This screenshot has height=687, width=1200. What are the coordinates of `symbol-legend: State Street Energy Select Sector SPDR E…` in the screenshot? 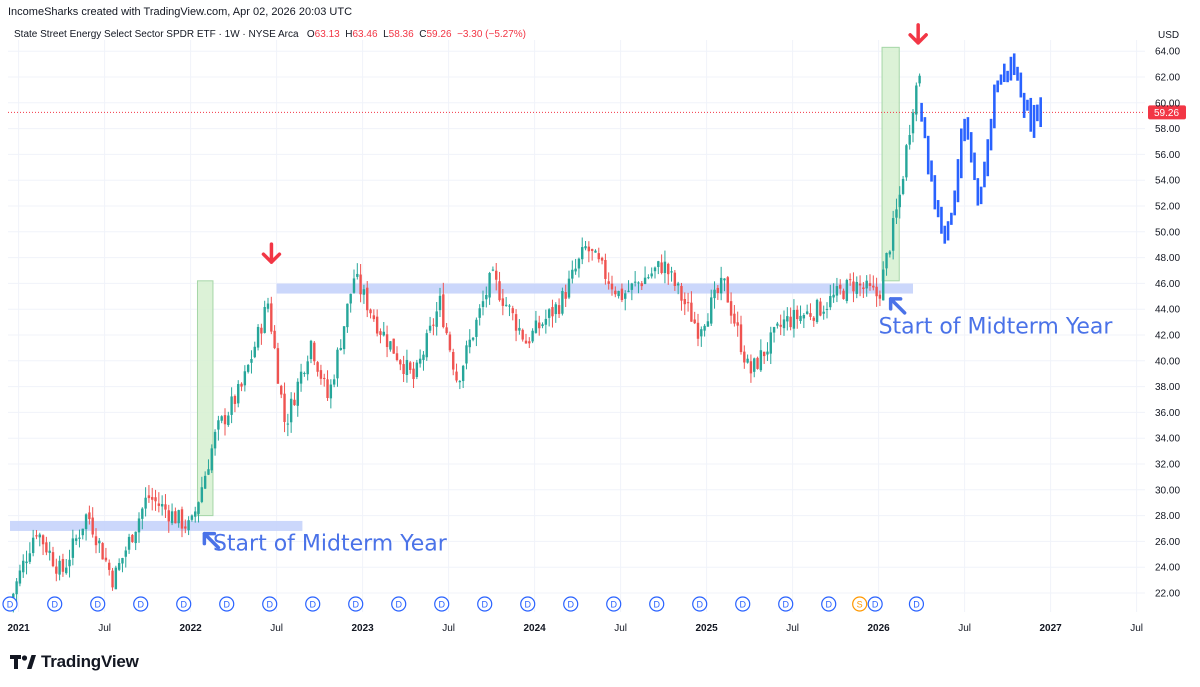 It's located at (270, 34).